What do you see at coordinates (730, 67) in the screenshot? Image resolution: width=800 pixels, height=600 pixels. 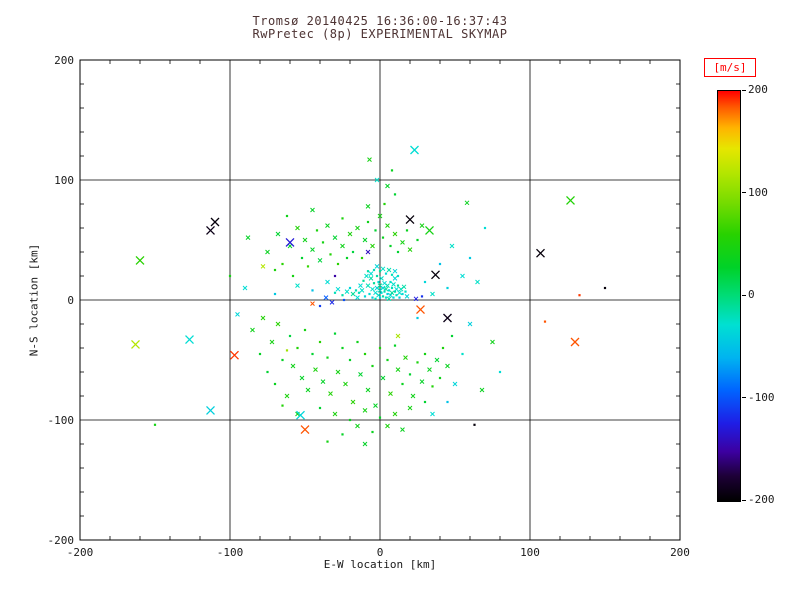 I see `colorbar-units-label: [m/s]` at bounding box center [730, 67].